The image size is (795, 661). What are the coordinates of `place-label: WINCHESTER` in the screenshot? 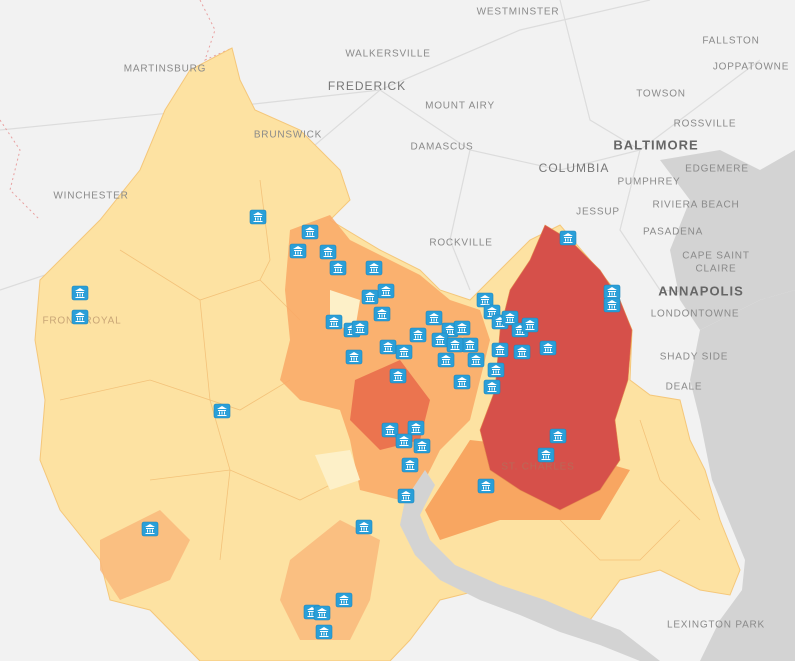 It's located at (90, 196).